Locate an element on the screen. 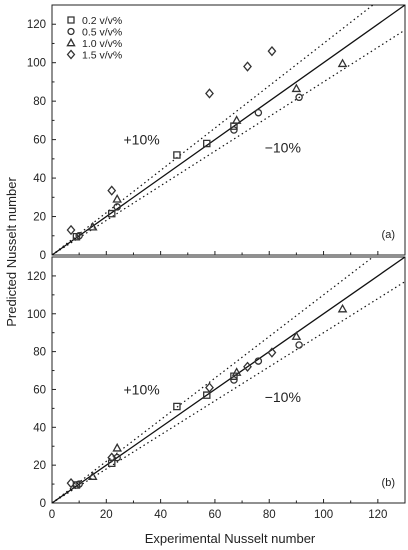 The width and height of the screenshot is (408, 550). legend-entry: 1.5 v/v% is located at coordinates (102, 55).